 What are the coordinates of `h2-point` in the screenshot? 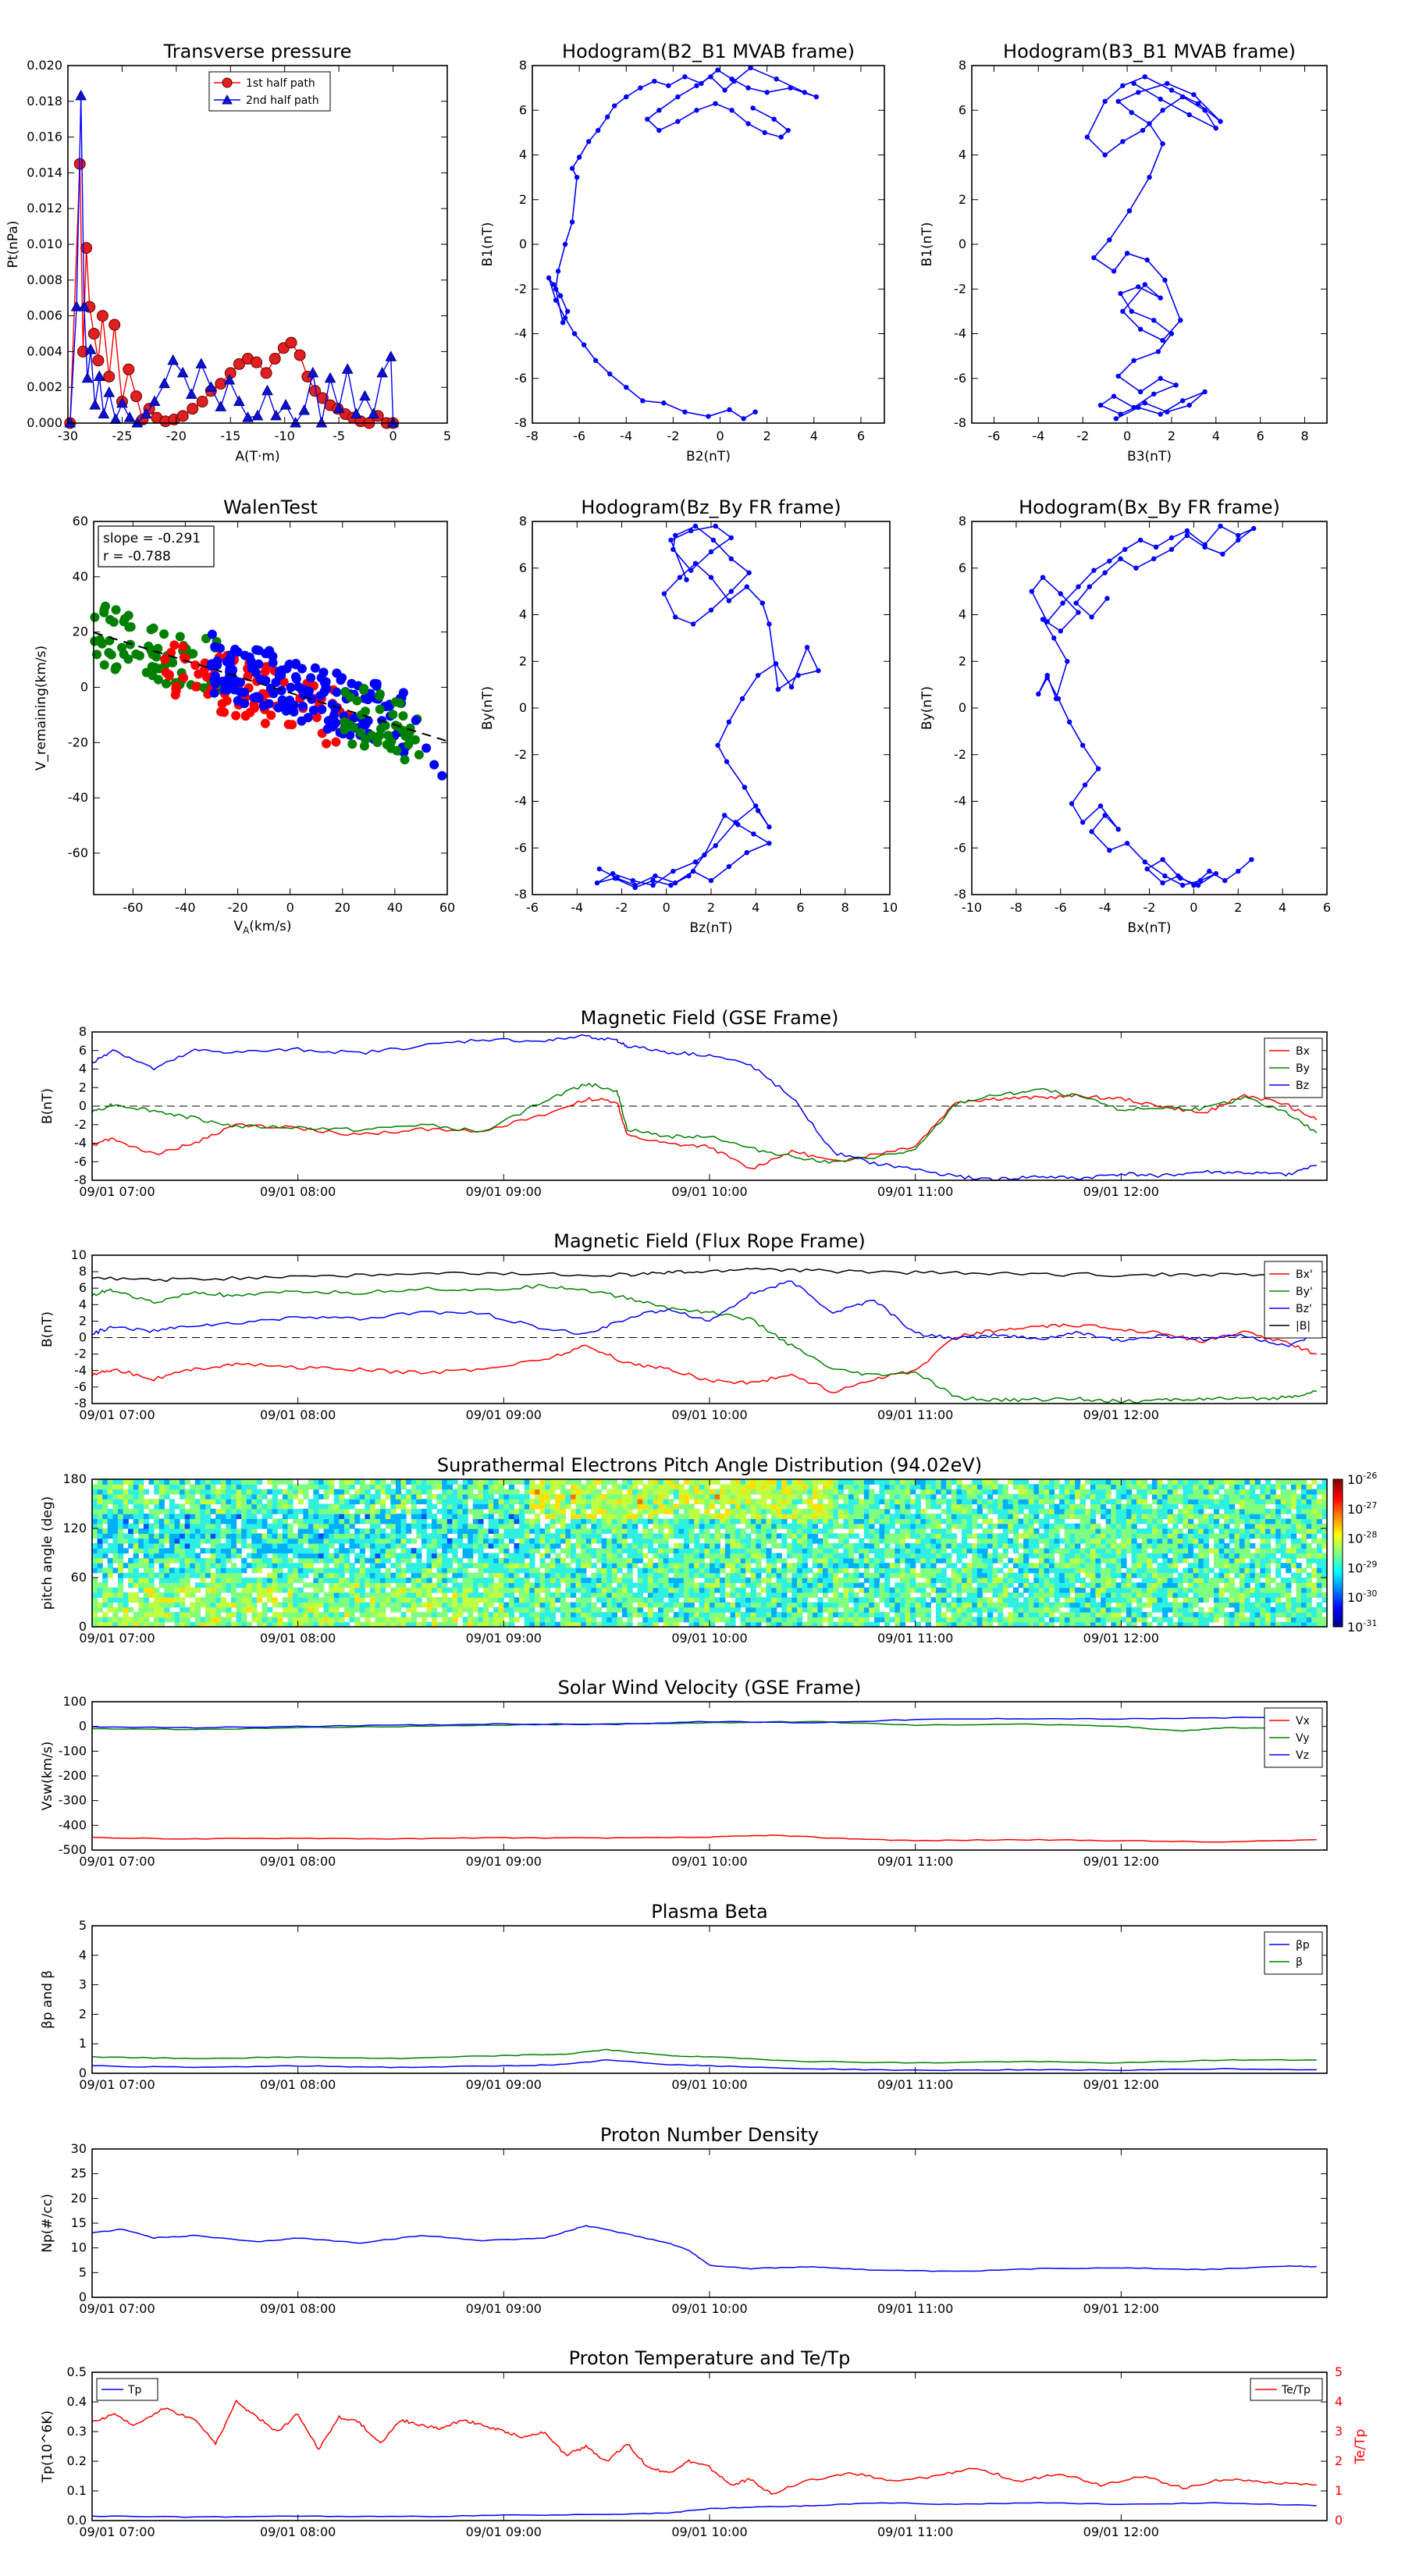 It's located at (1162, 340).